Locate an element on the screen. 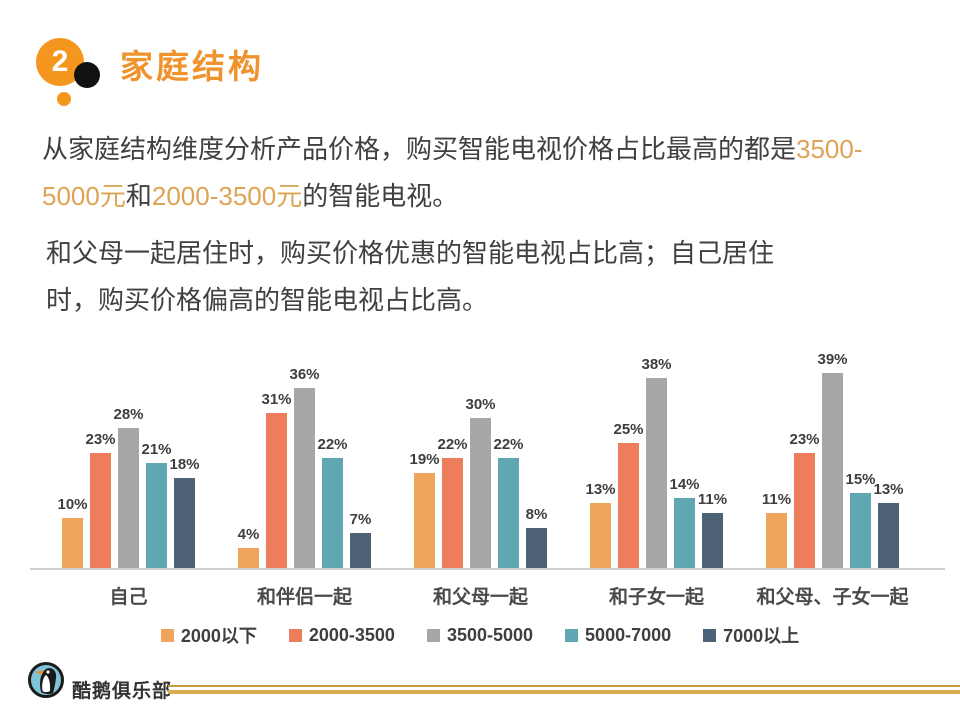 Image resolution: width=960 pixels, height=720 pixels. category-cell: 和父母一起 is located at coordinates (480, 595).